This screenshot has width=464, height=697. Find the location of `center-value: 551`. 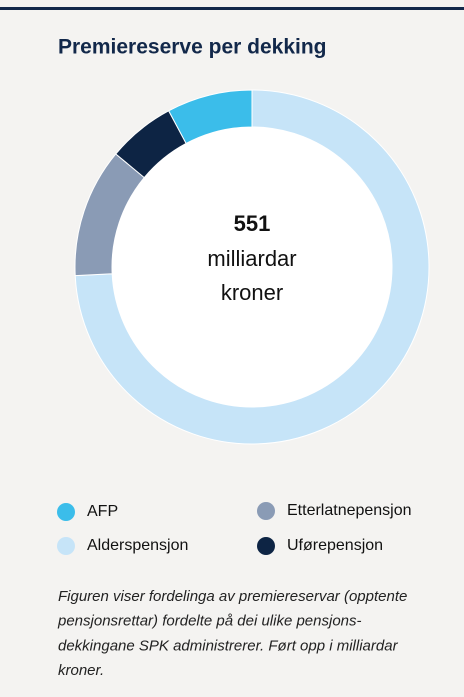

center-value: 551 is located at coordinates (252, 223).